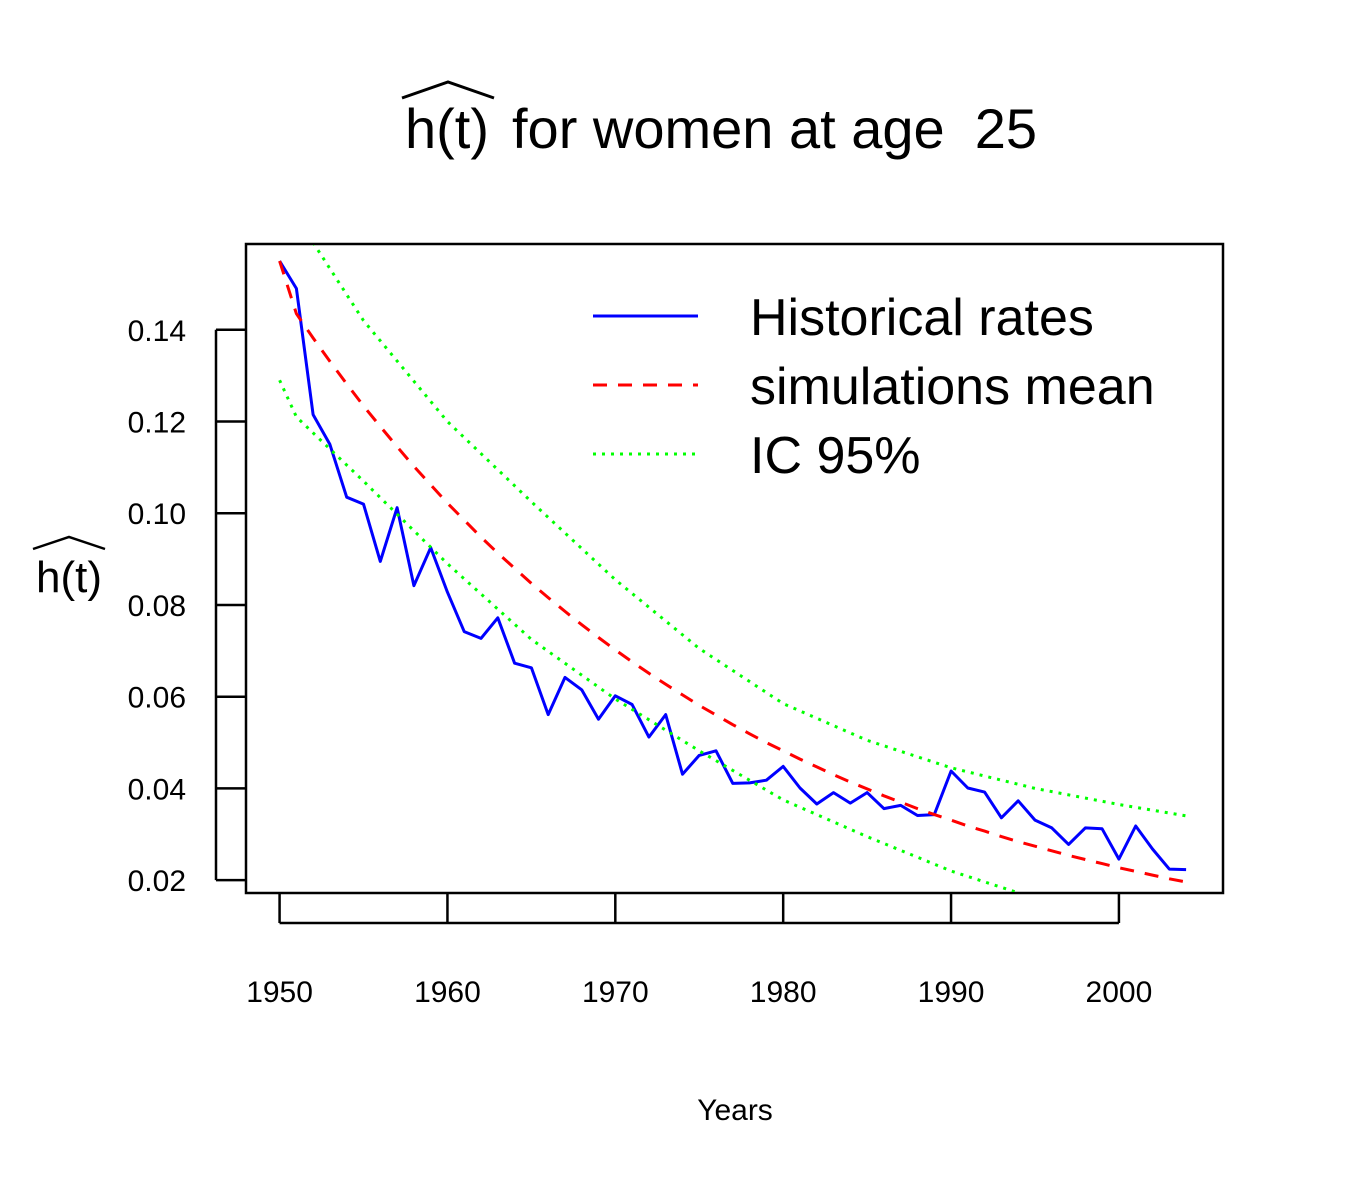 The height and width of the screenshot is (1200, 1350). I want to click on x-tick-label: 1970, so click(615, 992).